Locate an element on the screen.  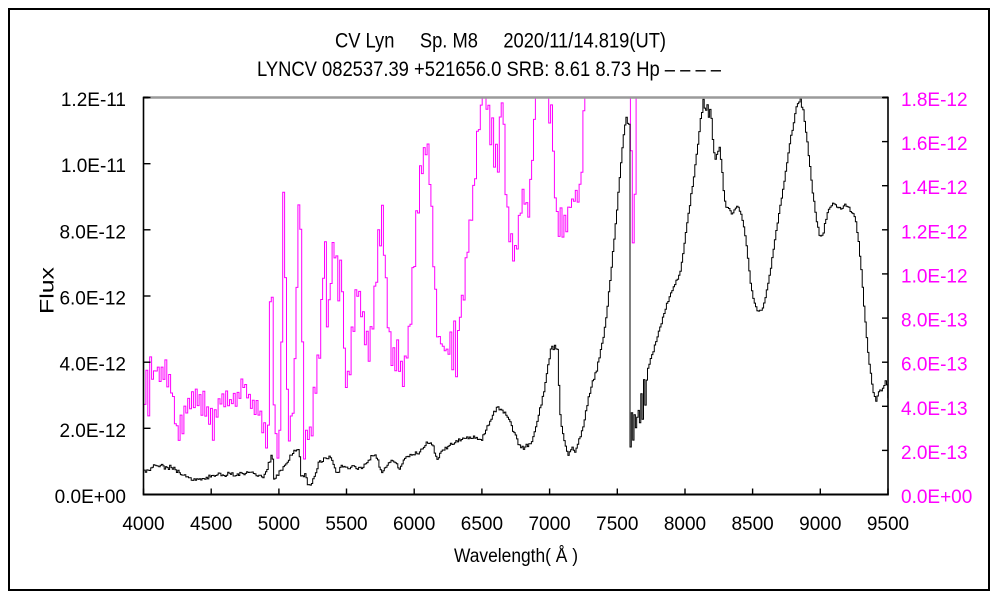
svg-text: Wavelength( Å ) is located at coordinates (516, 556).